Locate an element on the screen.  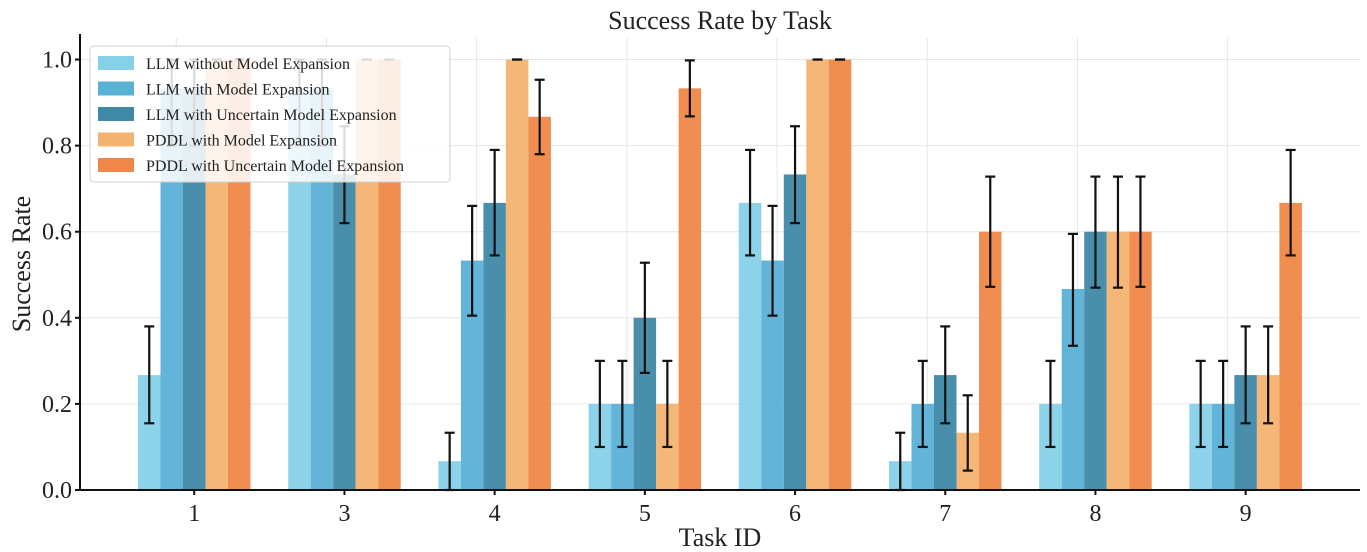
x-tick-label: 4 is located at coordinates (495, 514).